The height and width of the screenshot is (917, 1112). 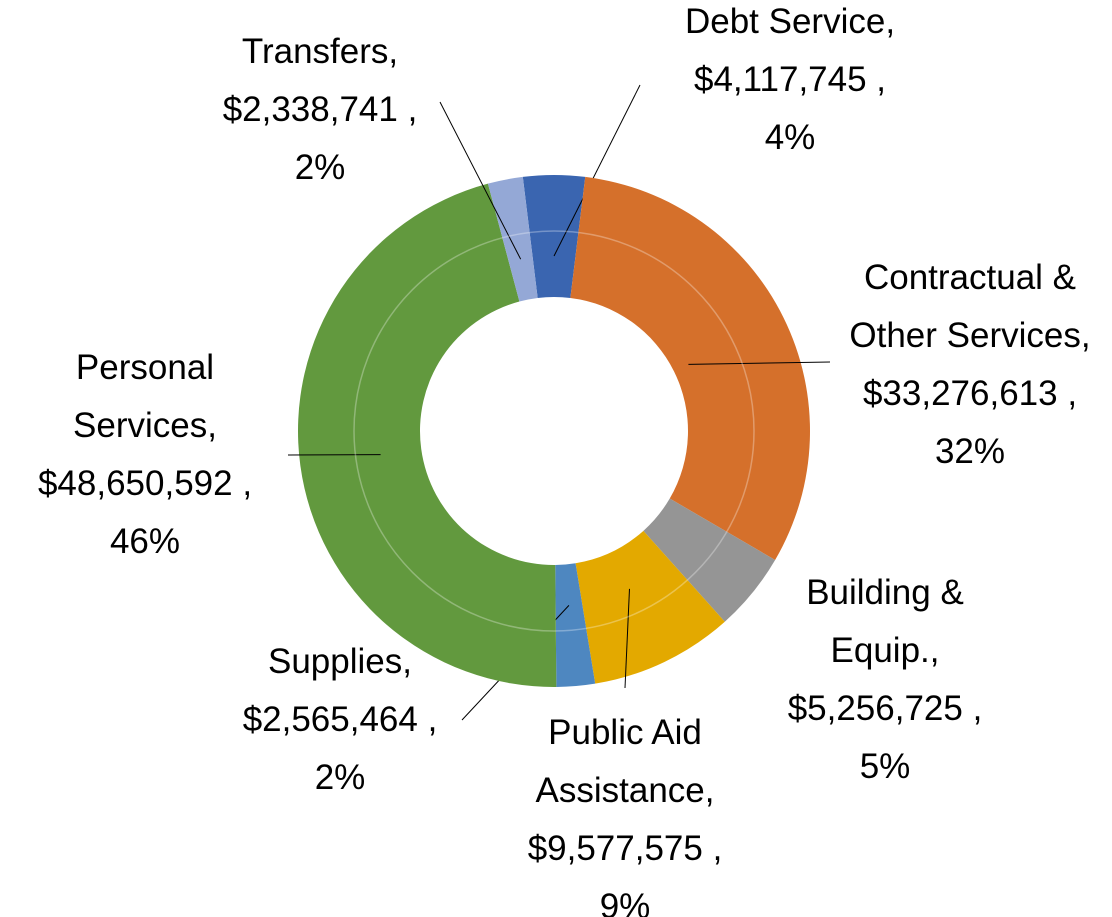 What do you see at coordinates (625, 761) in the screenshot?
I see `categories: Public Aid Assistance,` at bounding box center [625, 761].